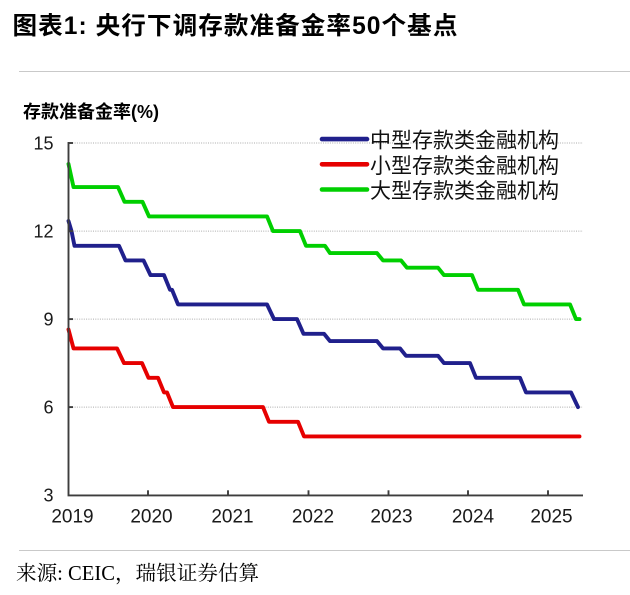 The height and width of the screenshot is (595, 630). I want to click on svg-text: 小型存款类金融机构, so click(464, 166).